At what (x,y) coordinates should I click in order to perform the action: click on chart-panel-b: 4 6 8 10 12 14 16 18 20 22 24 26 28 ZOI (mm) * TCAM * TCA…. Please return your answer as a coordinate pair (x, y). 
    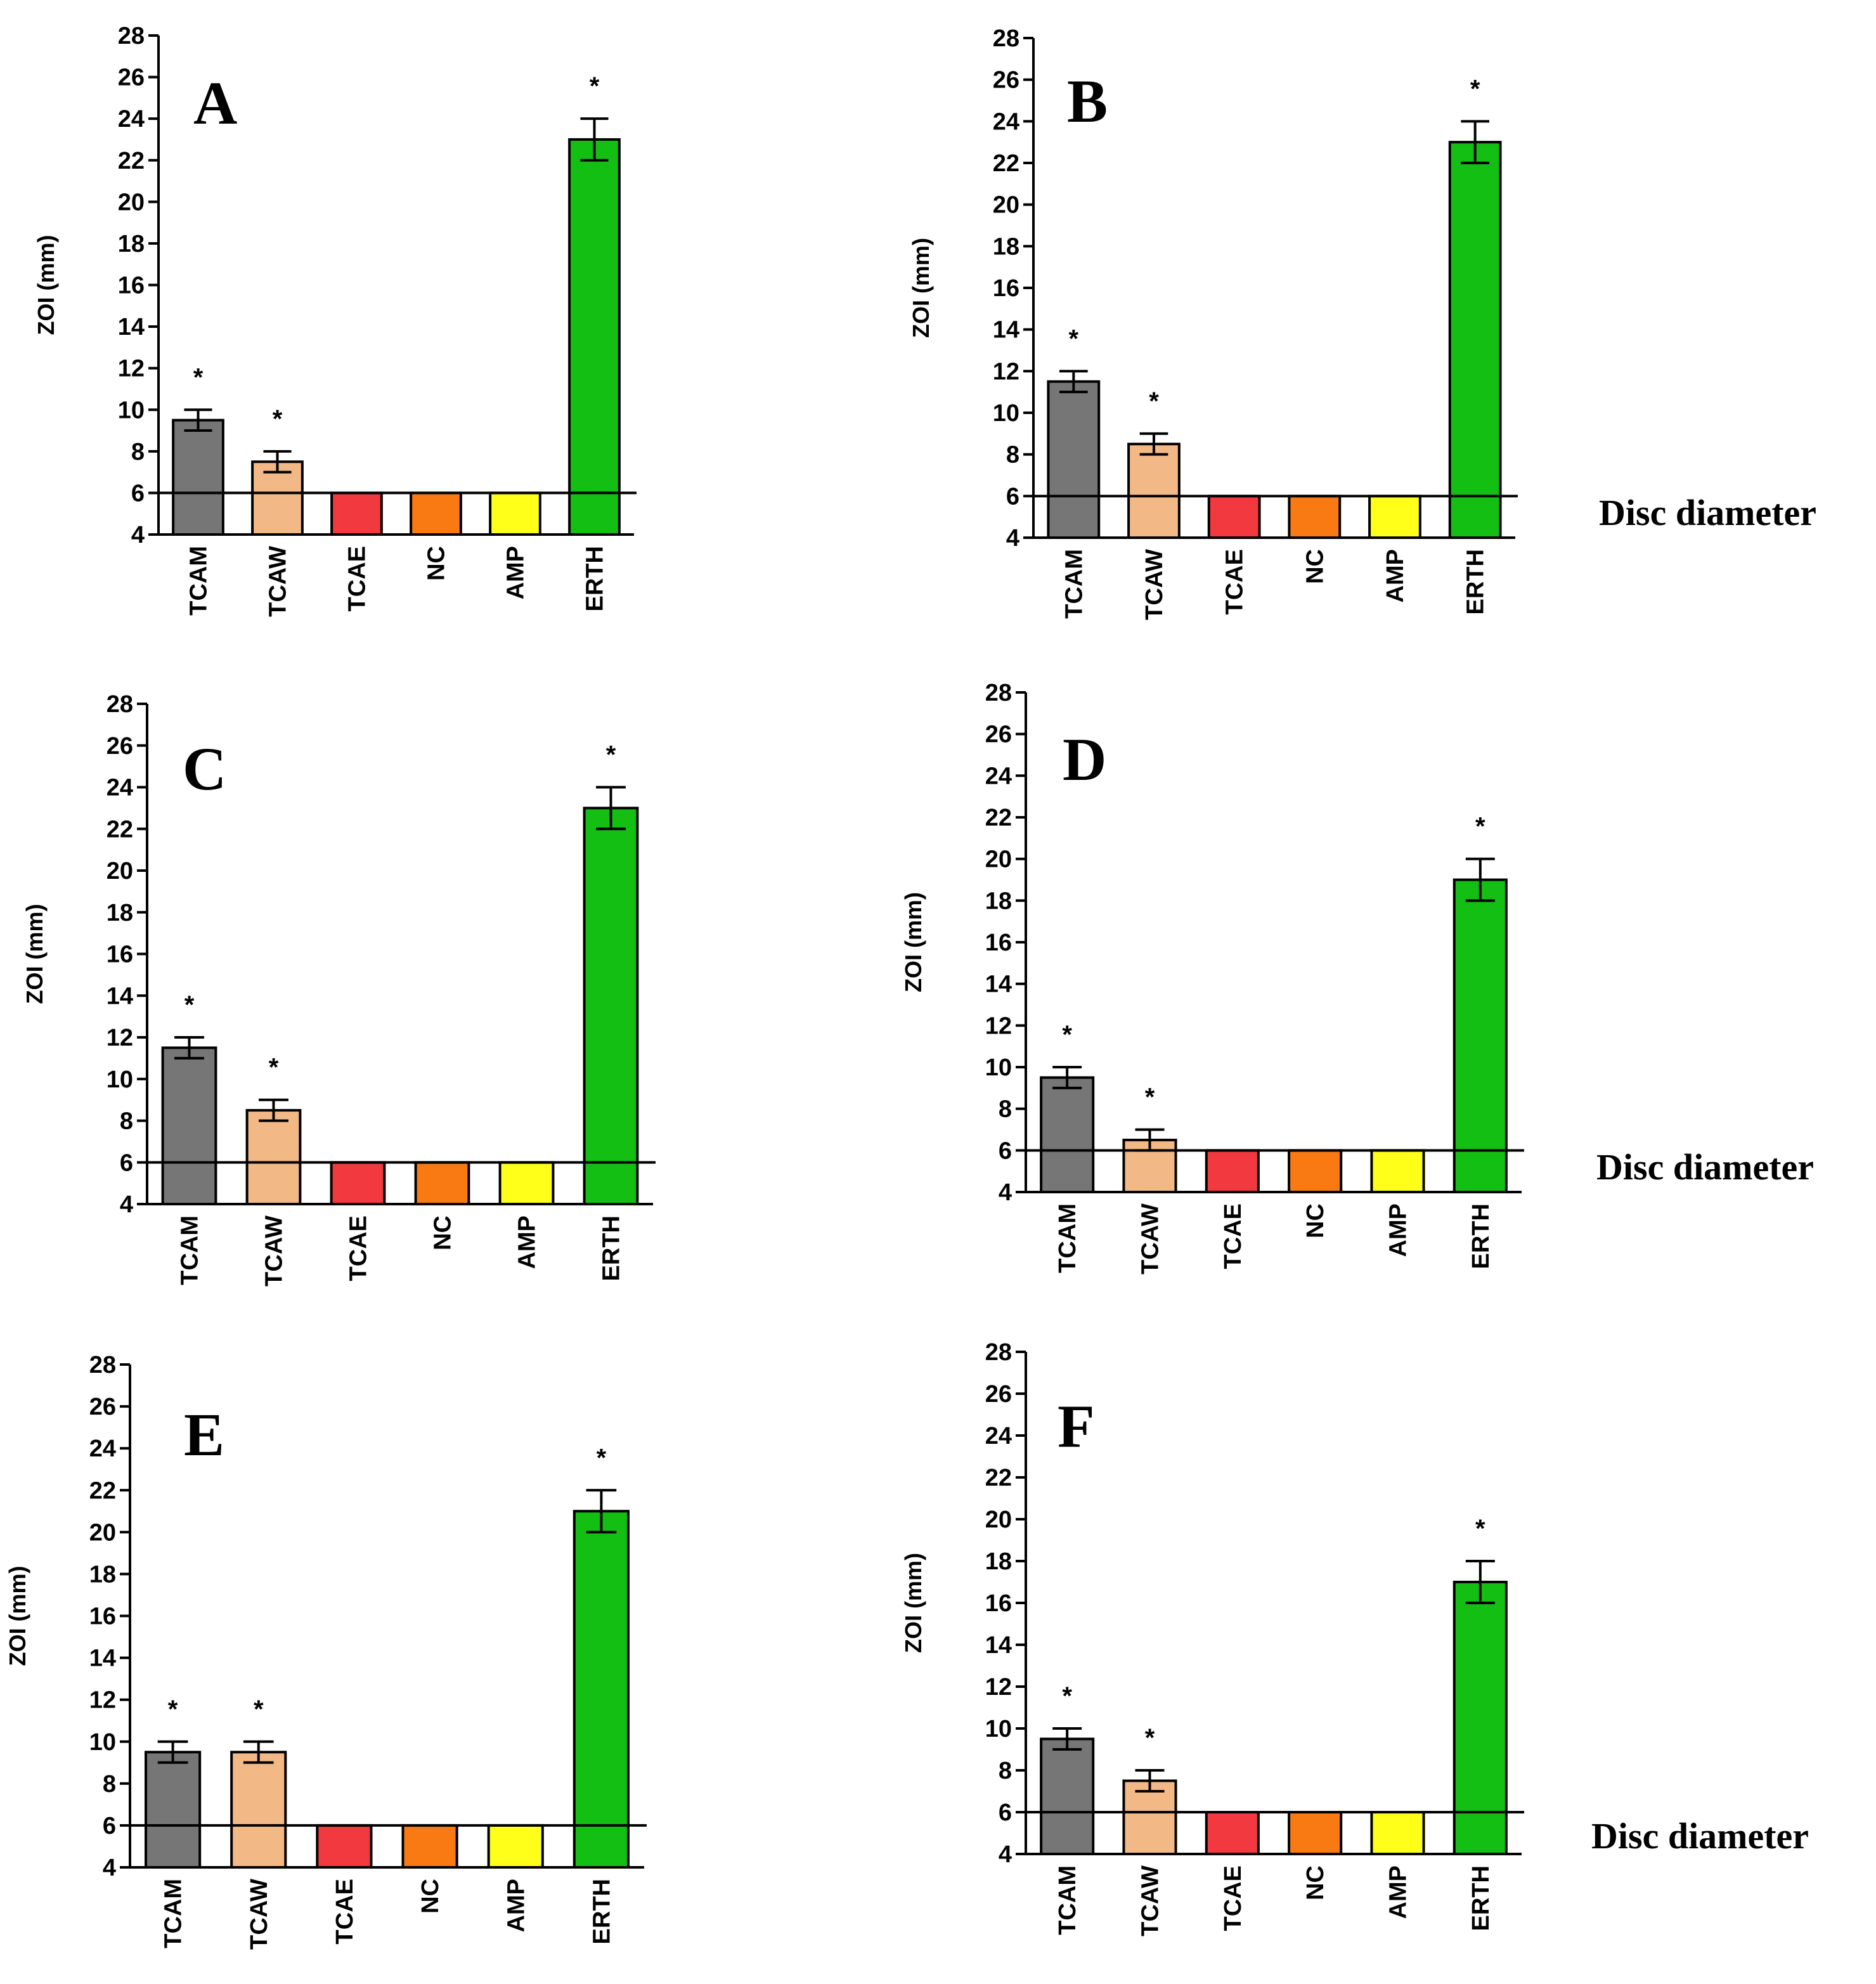
    Looking at the image, I should click on (1362, 323).